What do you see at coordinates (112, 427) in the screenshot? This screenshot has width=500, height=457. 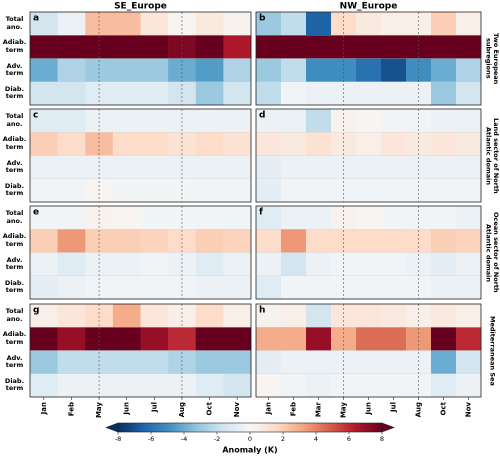 I see `colorbar-extend-low` at bounding box center [112, 427].